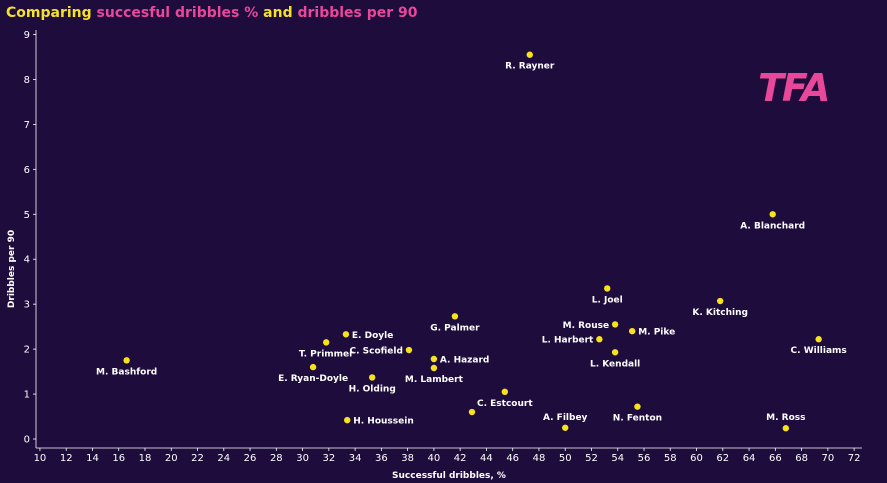 This screenshot has width=887, height=483. Describe the element at coordinates (512, 458) in the screenshot. I see `x-tick-label: 46` at that location.